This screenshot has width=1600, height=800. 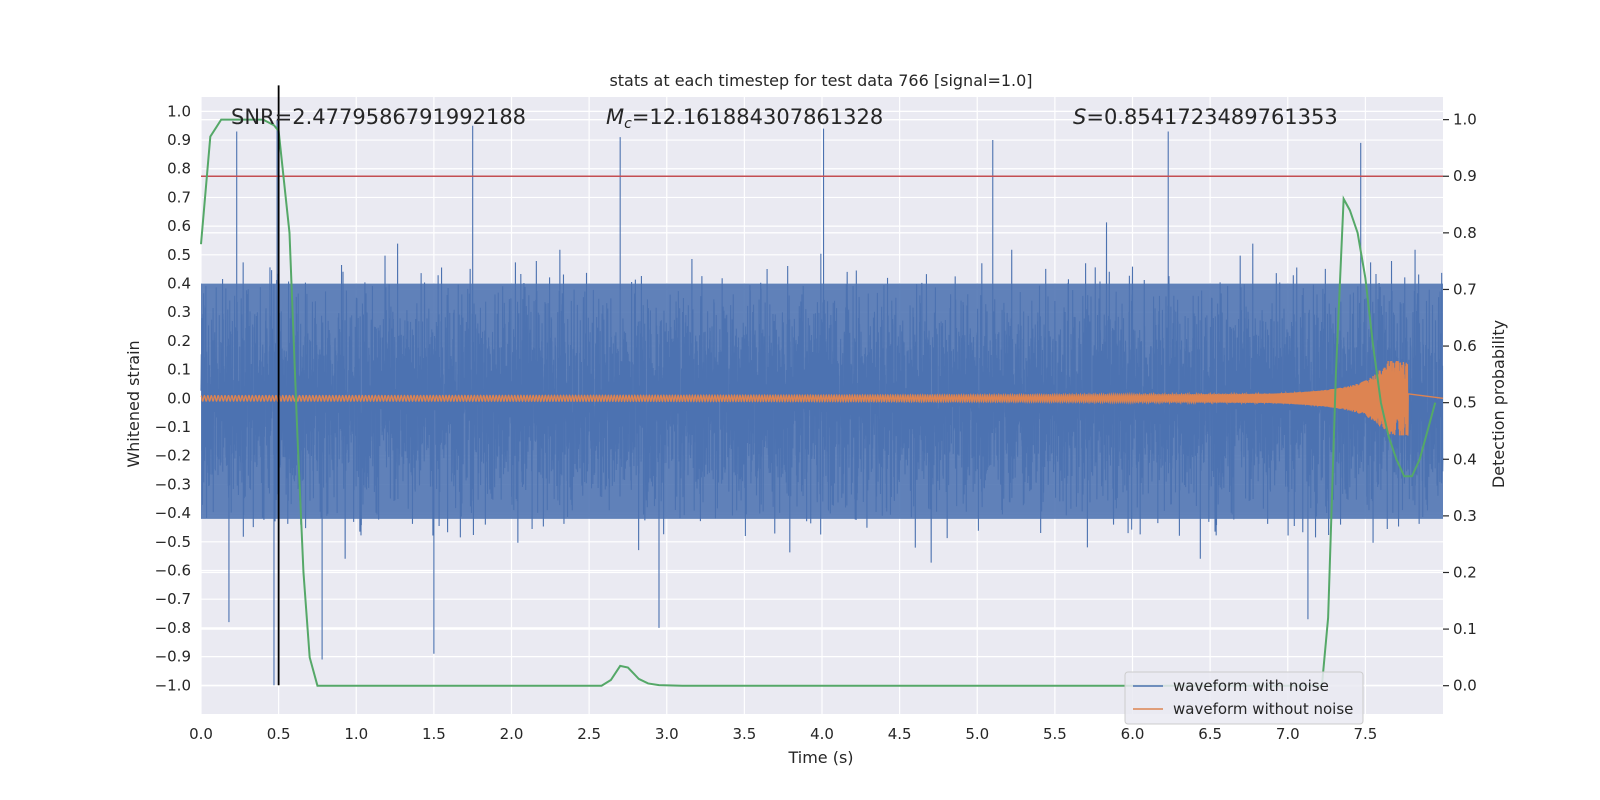 What do you see at coordinates (1465, 686) in the screenshot?
I see `y2-tick-label: 0.0` at bounding box center [1465, 686].